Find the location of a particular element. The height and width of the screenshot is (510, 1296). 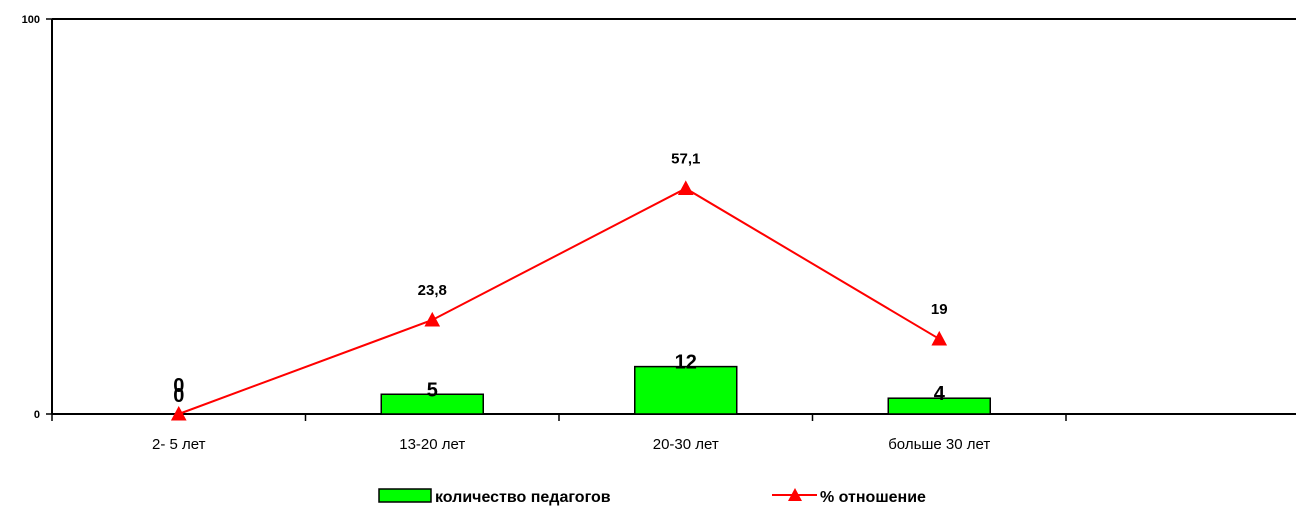

bar-data-labels: 0 5 12 4 is located at coordinates (559, 379).